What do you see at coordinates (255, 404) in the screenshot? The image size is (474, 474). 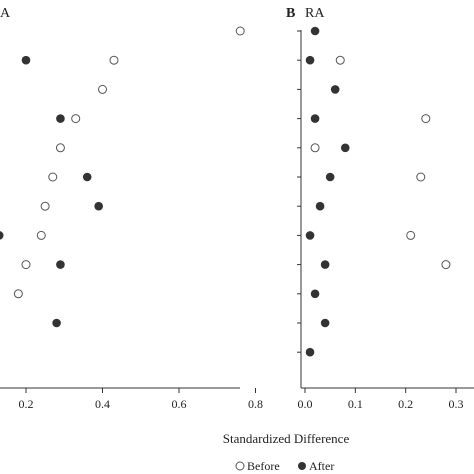 I see `panel-a-x-tick-label: 0.8` at bounding box center [255, 404].